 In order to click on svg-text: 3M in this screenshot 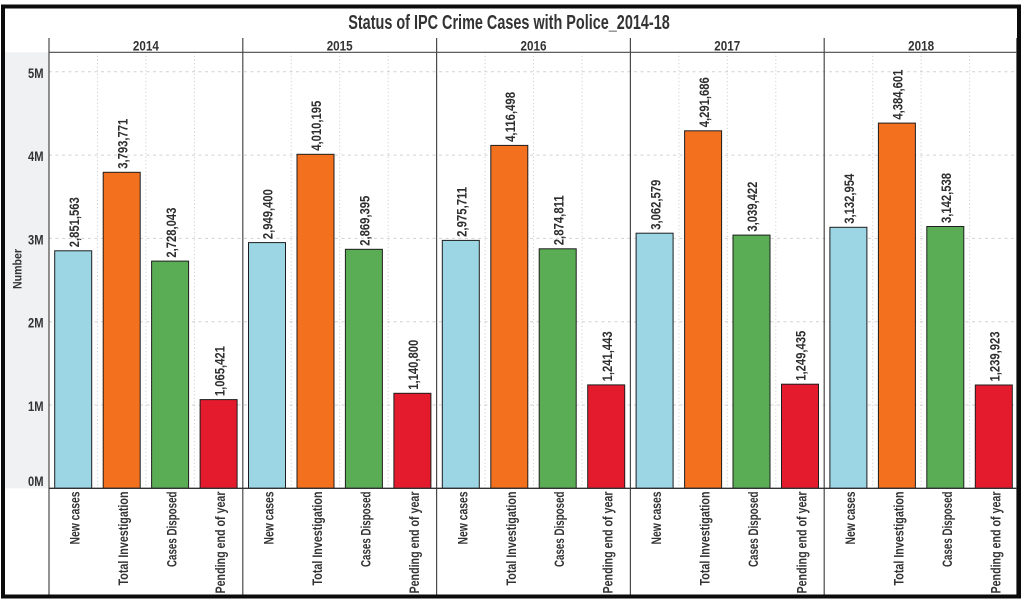, I will do `click(36, 239)`.